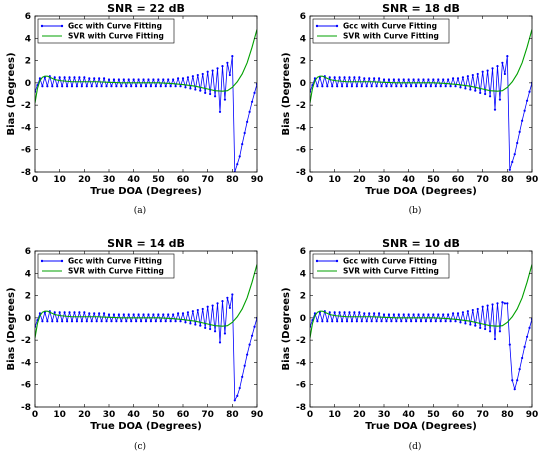  I want to click on legend-box, so click(381, 31).